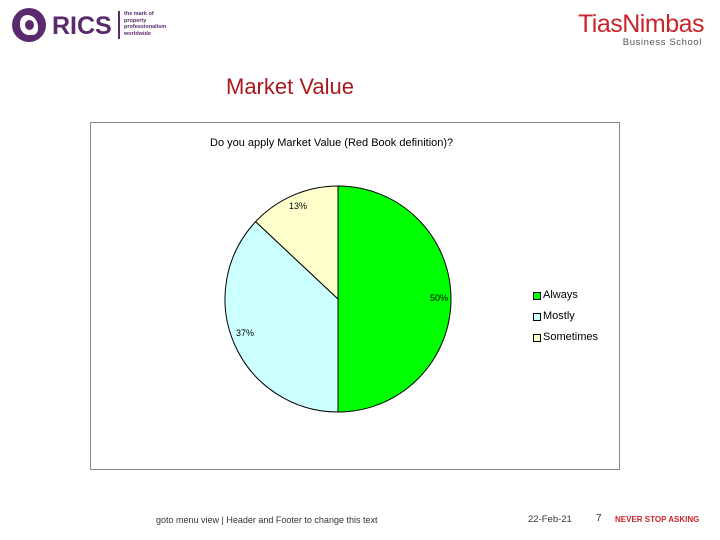  I want to click on footer-date: 22-Feb-21, so click(550, 519).